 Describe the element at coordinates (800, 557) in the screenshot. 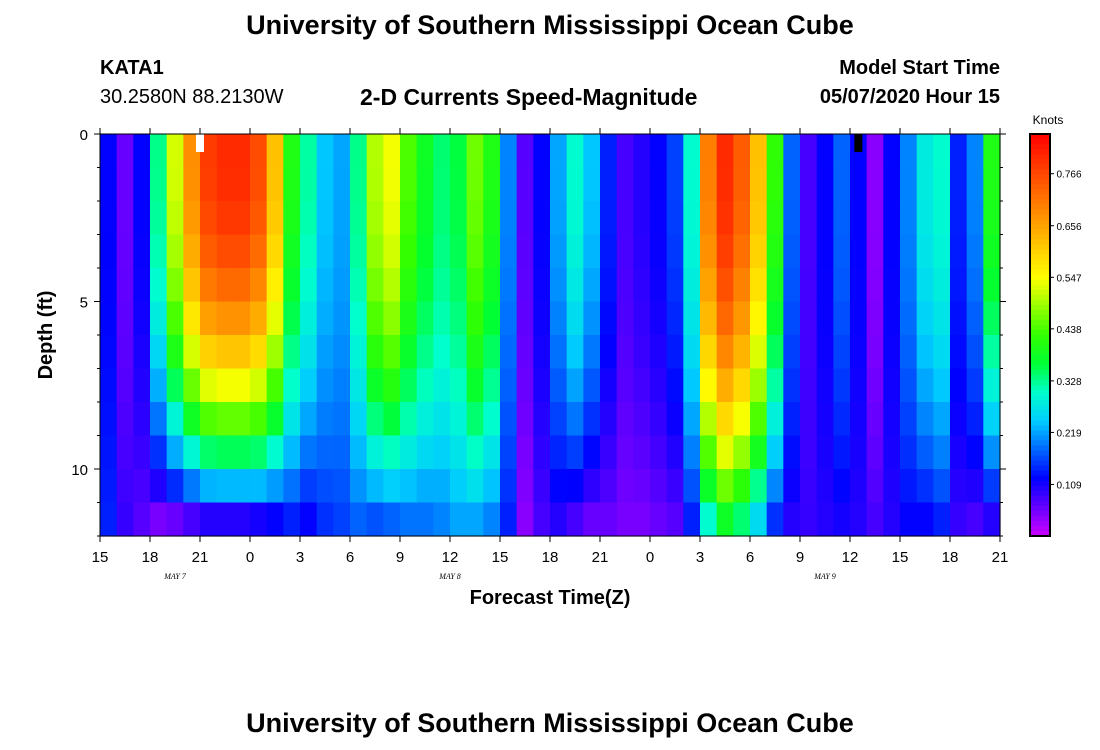

I see `x-tick-label: 9` at that location.